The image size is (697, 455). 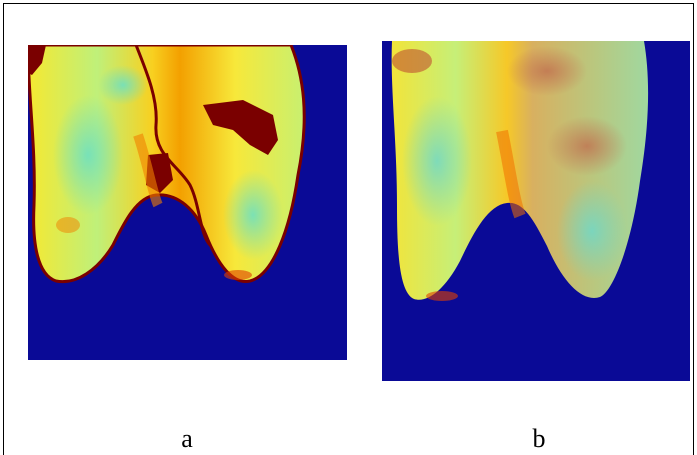 I want to click on caption-b: b, so click(x=539, y=438).